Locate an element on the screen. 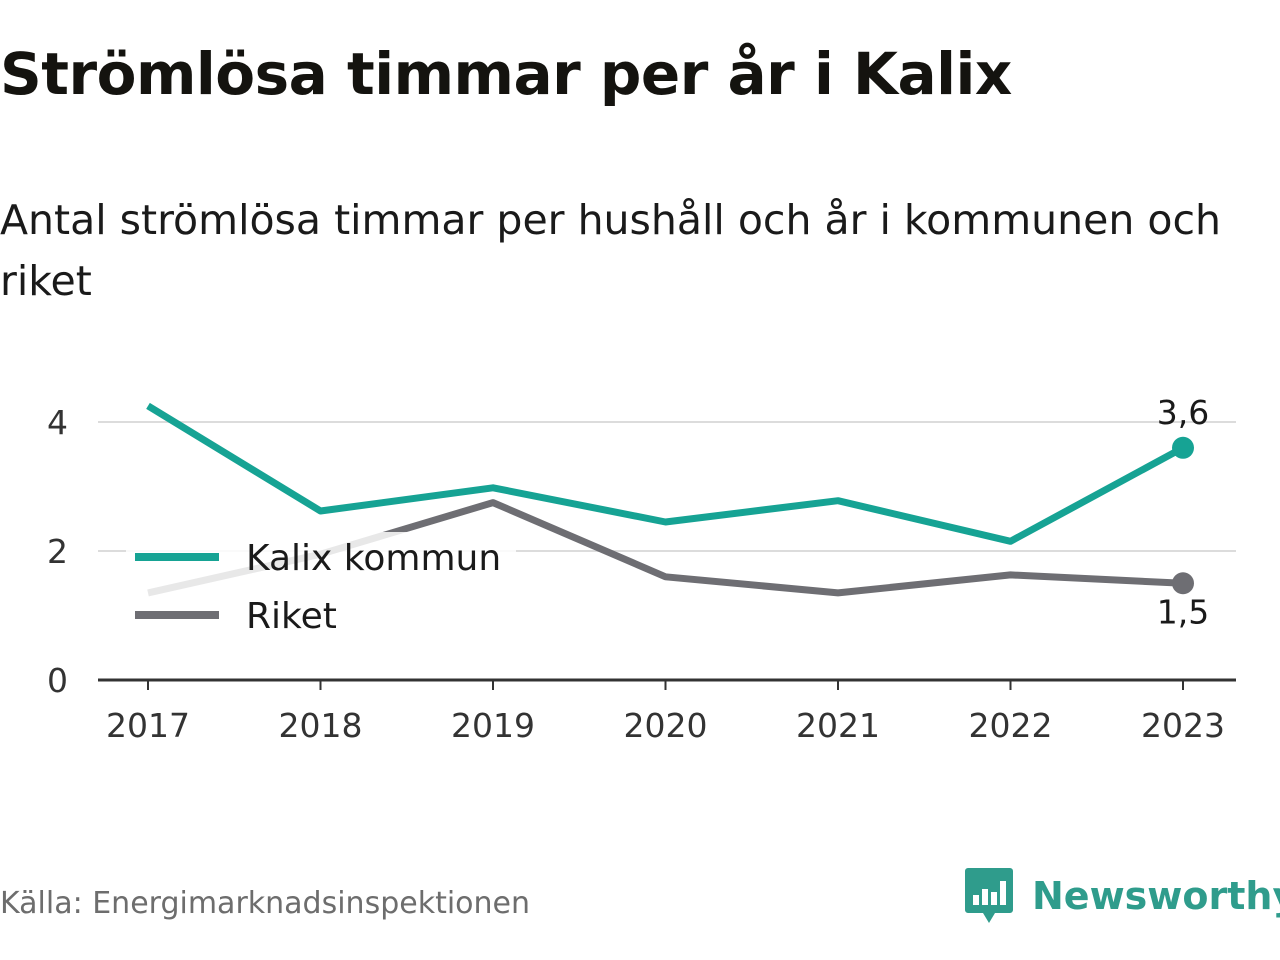 This screenshot has width=1280, height=960. y-tick-label: 4 is located at coordinates (57, 422).